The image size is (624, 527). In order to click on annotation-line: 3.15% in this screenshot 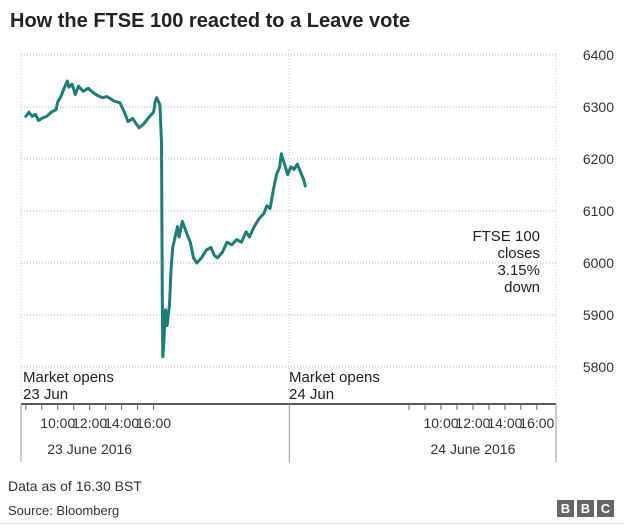, I will do `click(518, 270)`.